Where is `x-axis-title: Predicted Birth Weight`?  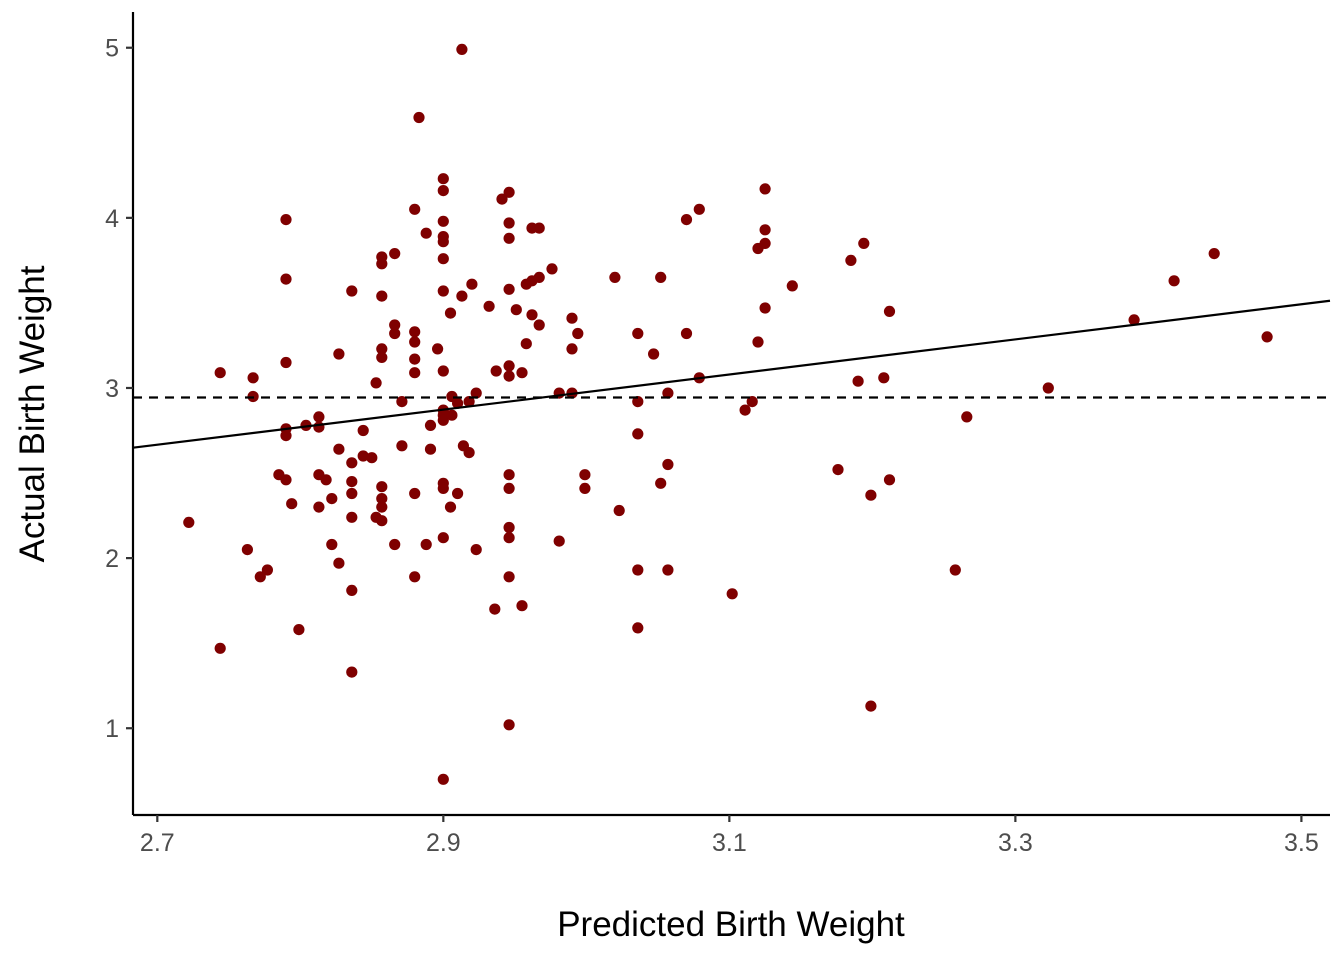 x-axis-title: Predicted Birth Weight is located at coordinates (731, 924).